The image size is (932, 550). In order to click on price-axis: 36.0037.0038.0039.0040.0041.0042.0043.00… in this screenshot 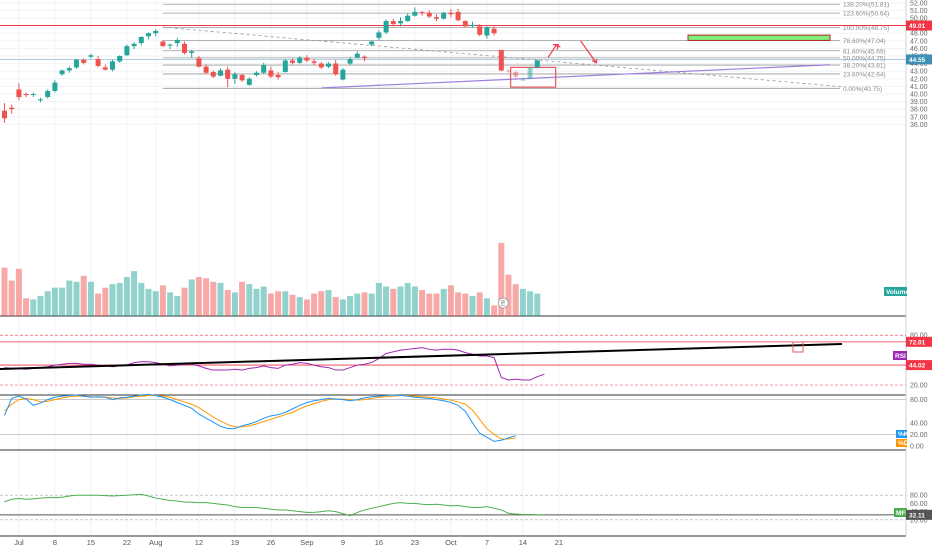, I will do `click(919, 262)`.